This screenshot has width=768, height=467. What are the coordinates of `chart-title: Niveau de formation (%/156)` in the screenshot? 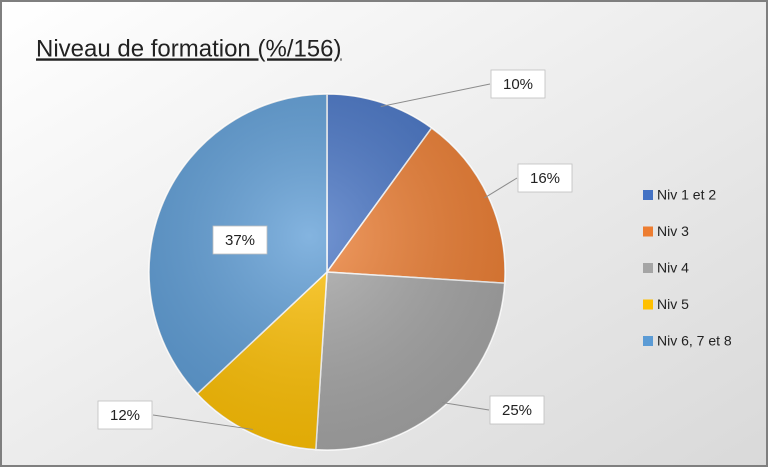 It's located at (188, 48).